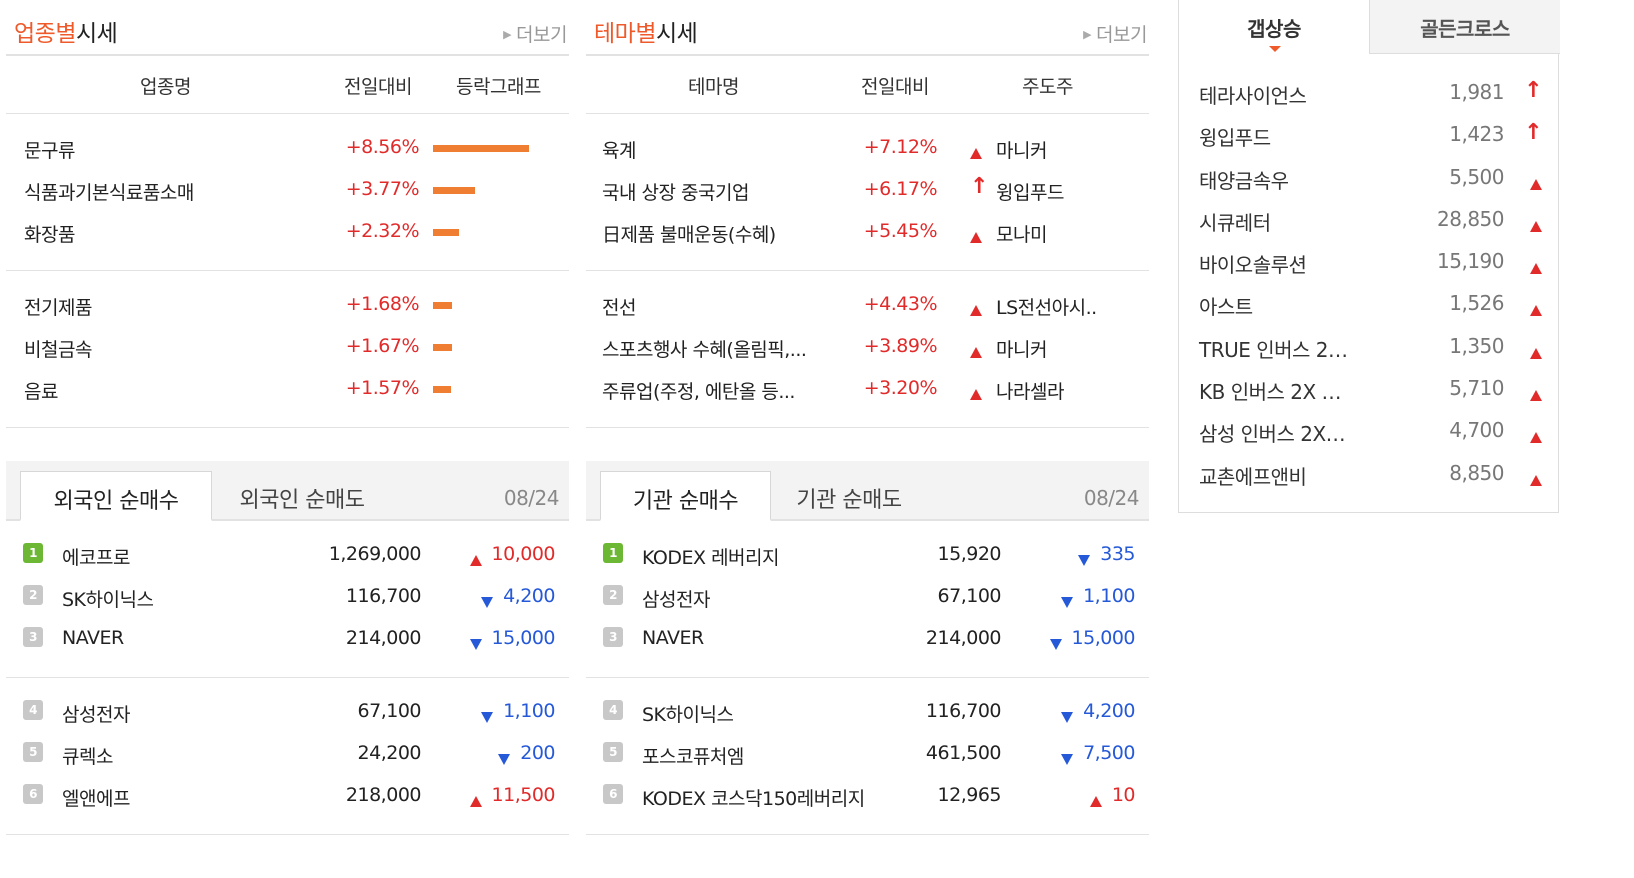 The width and height of the screenshot is (1634, 878). I want to click on institution-stock-name: KODEX 레버리지, so click(711, 558).